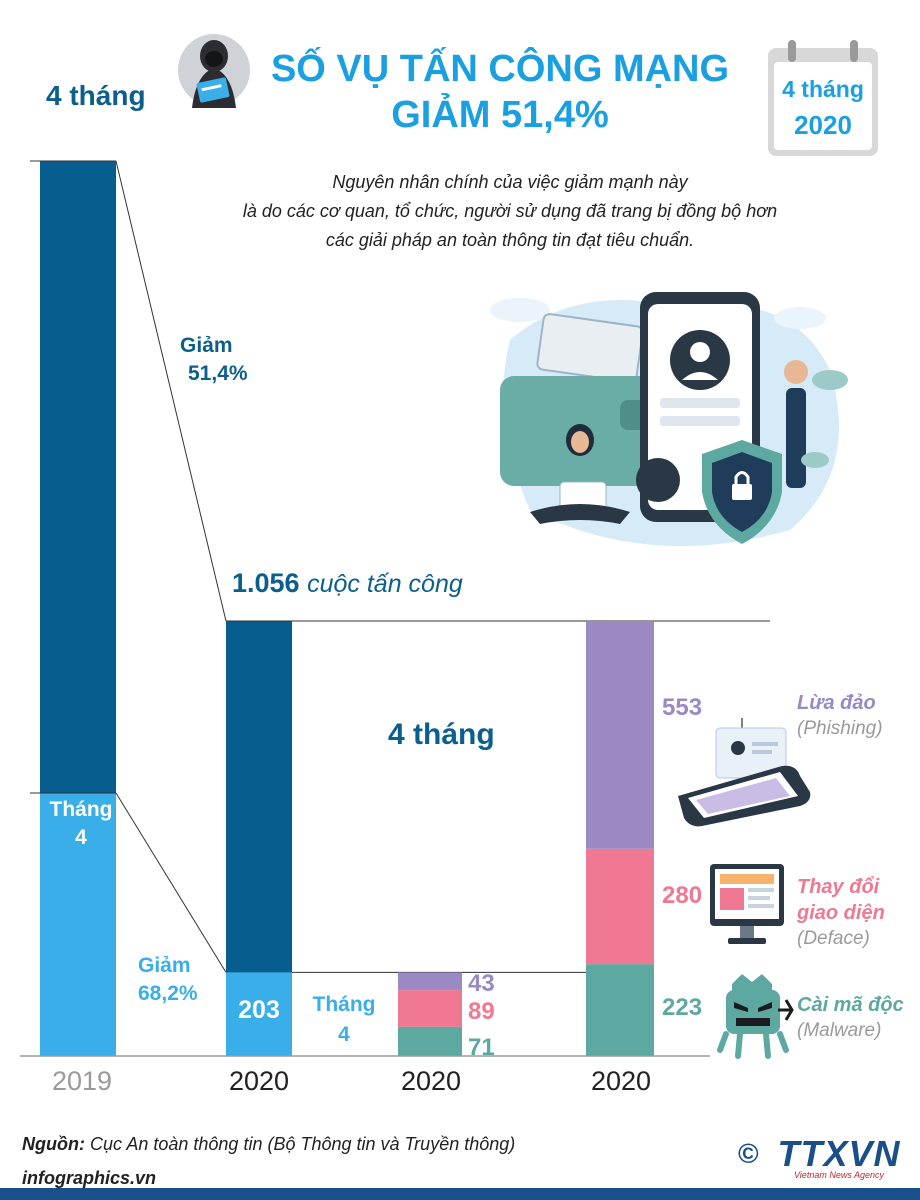  What do you see at coordinates (171, 882) in the screenshot?
I see `connector-april` at bounding box center [171, 882].